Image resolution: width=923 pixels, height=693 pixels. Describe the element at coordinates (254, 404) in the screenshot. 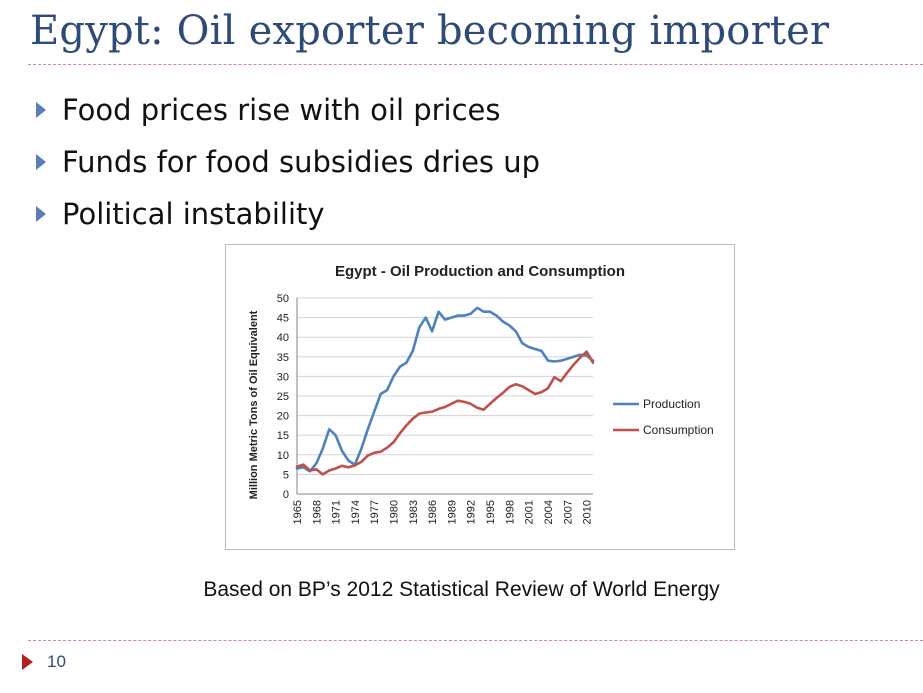

I see `y-axis-label: Million Metric Tons of Oil Equivalent` at that location.